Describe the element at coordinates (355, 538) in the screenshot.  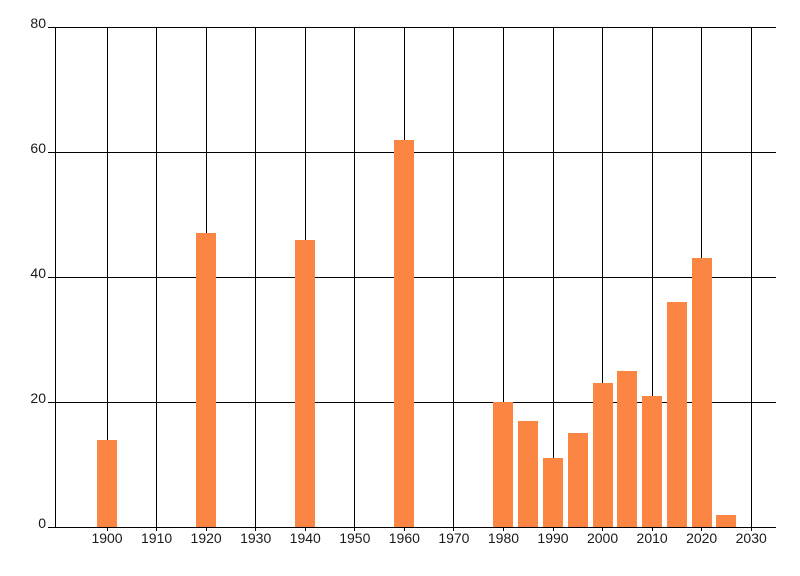
I see `x-tick-label: 1950` at that location.